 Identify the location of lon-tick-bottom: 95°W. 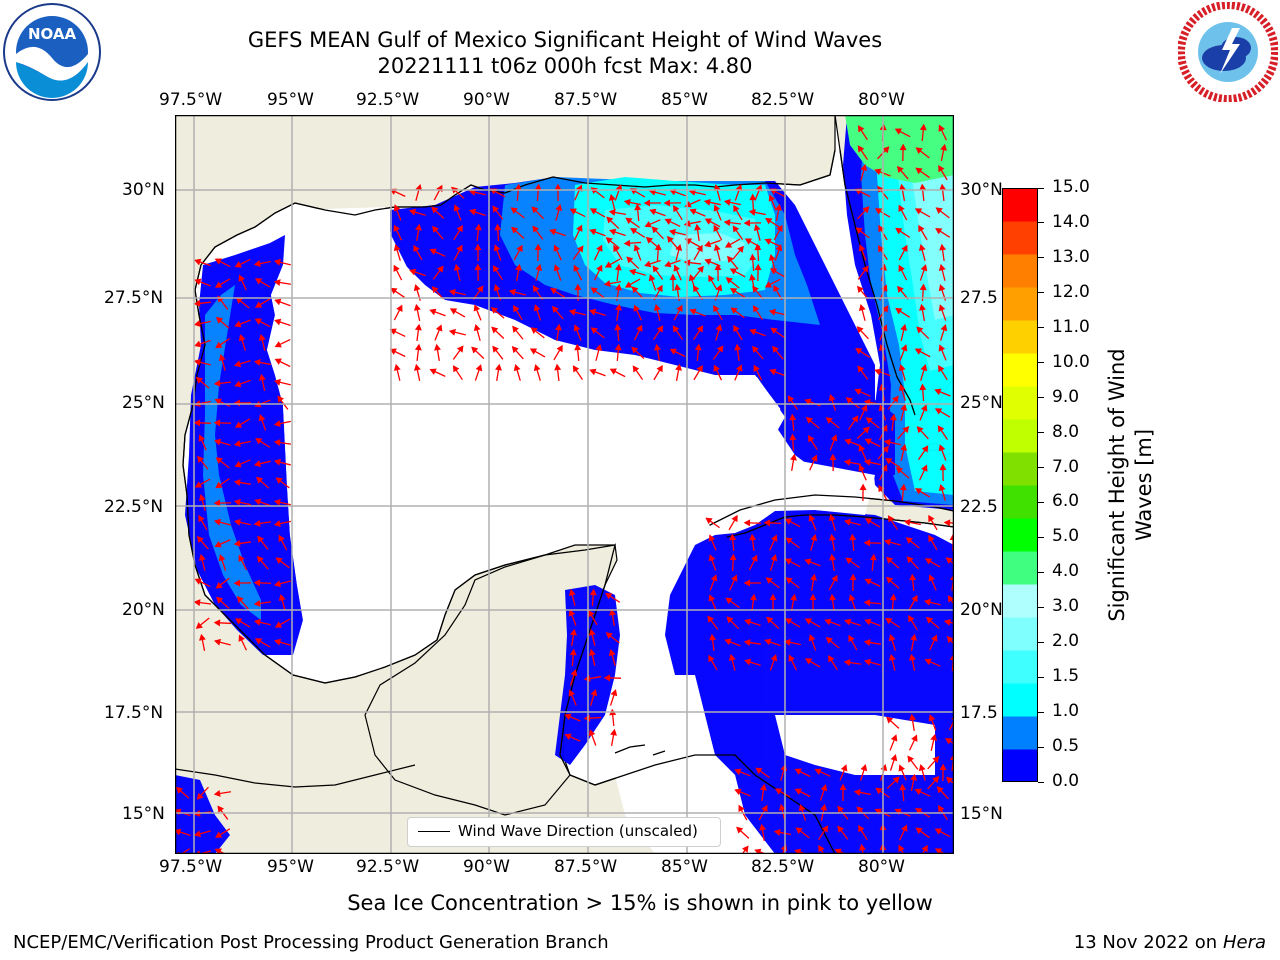
(290, 867).